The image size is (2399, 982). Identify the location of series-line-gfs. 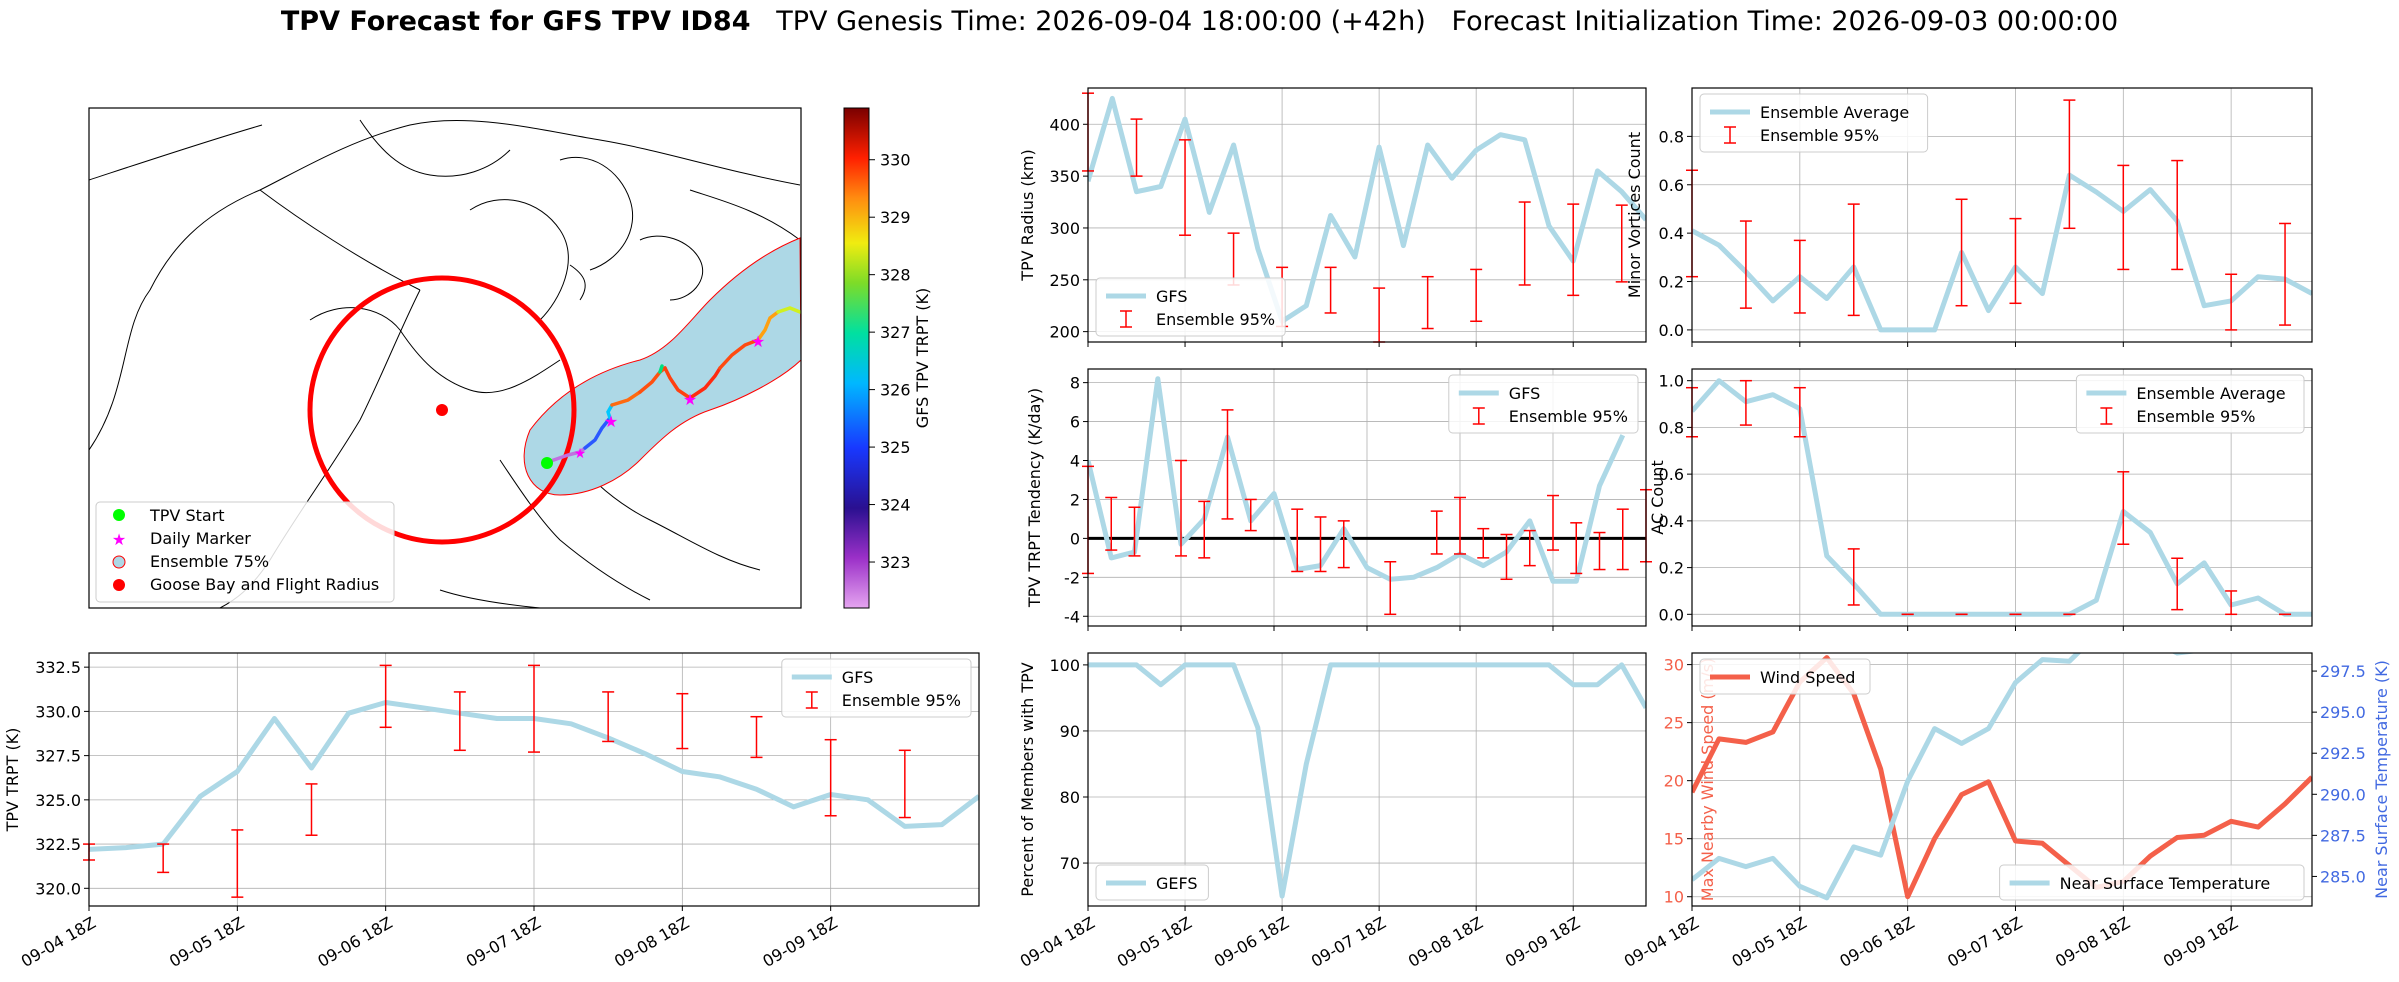
(1367, 209).